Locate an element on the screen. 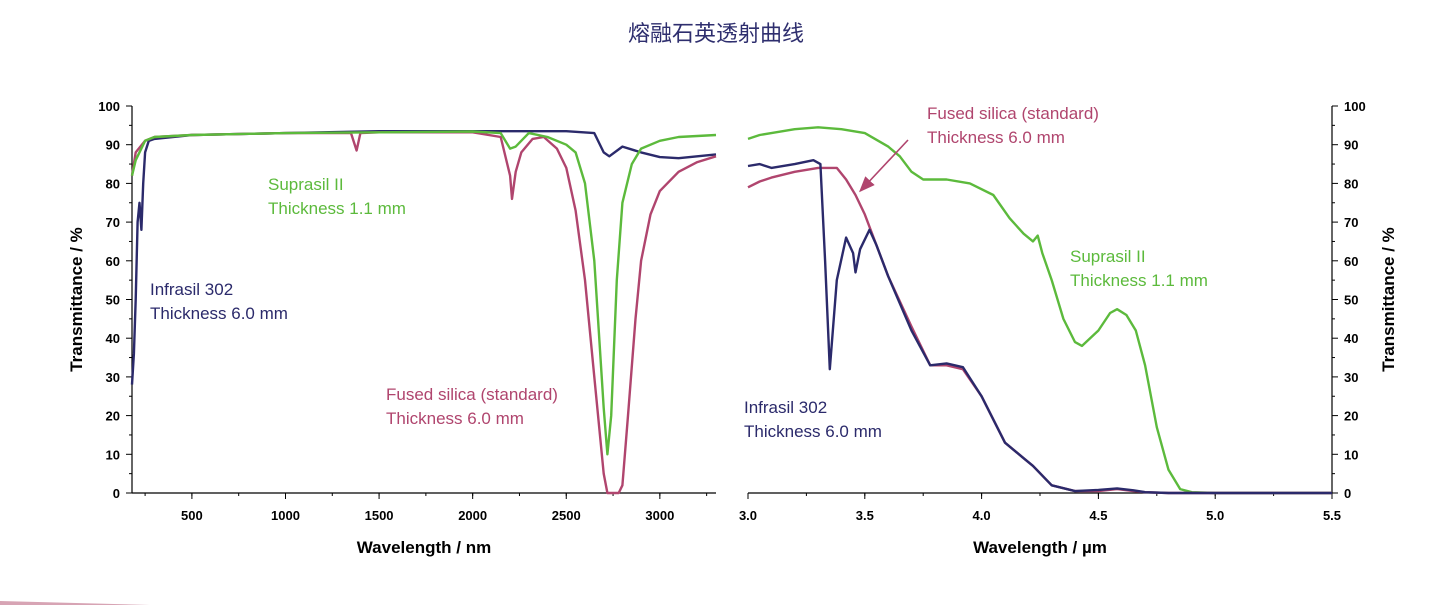 Image resolution: width=1432 pixels, height=605 pixels. x-tick-label: 1000 is located at coordinates (285, 515).